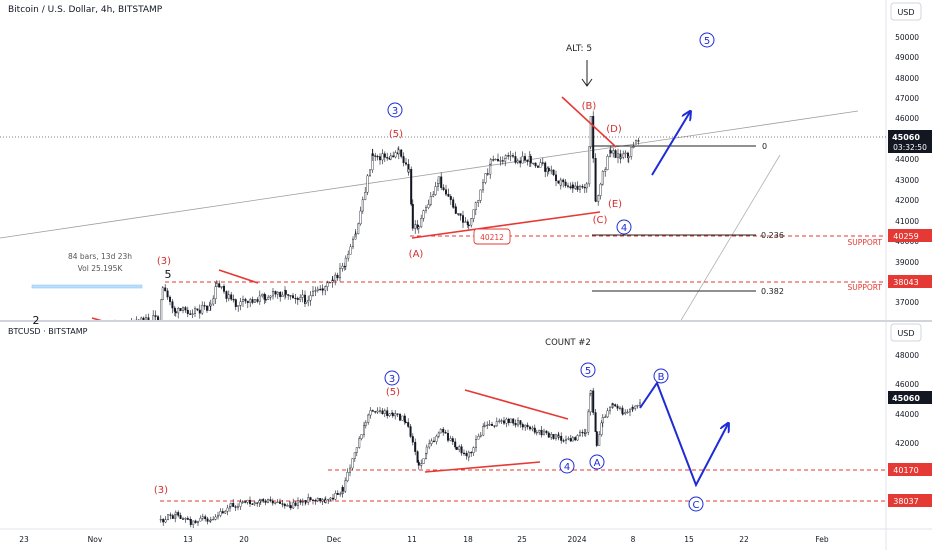  Describe the element at coordinates (482, 467) in the screenshot. I see `count2-lower-line` at that location.